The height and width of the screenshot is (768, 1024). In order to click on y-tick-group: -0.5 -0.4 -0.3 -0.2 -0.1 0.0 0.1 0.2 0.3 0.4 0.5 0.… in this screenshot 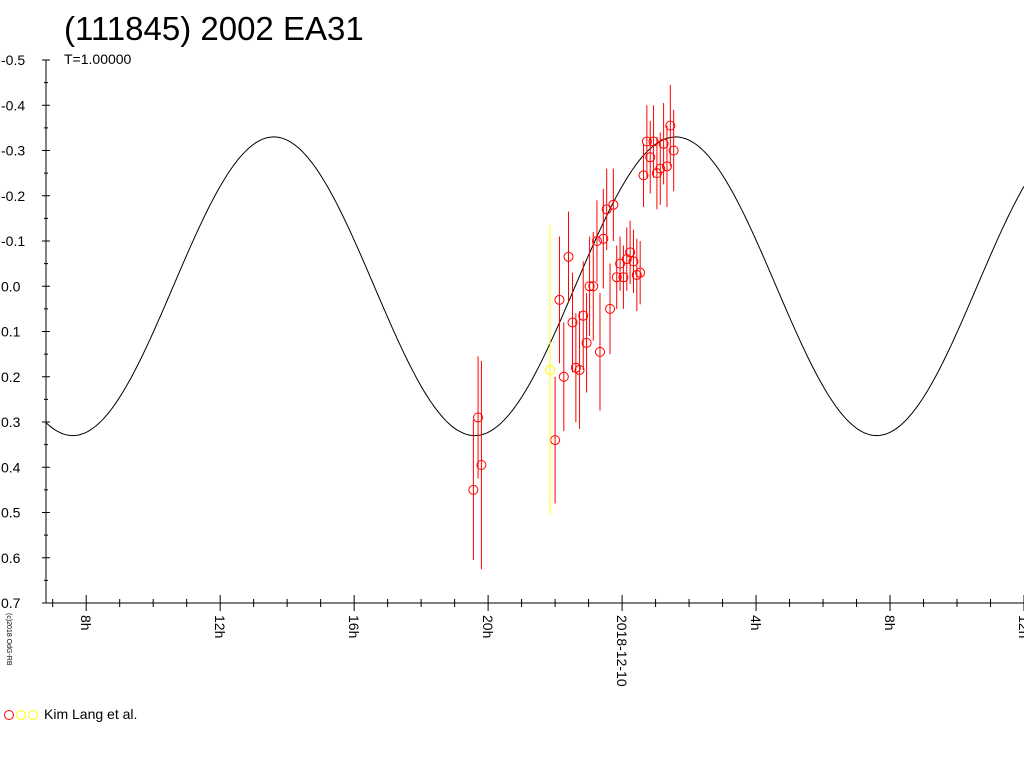, I will do `click(25, 331)`.